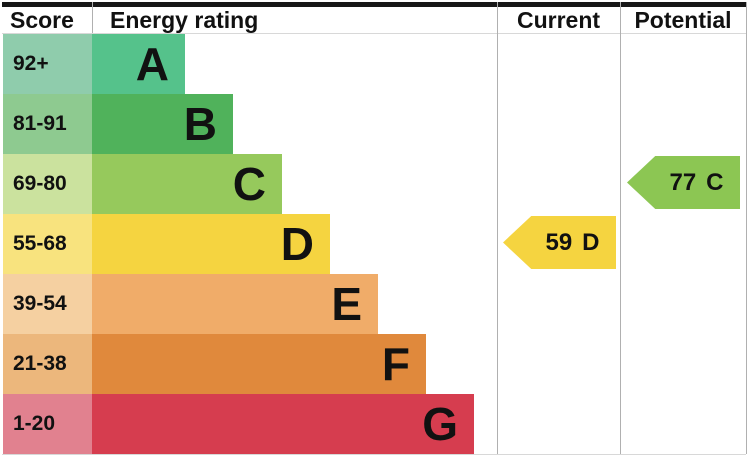  I want to click on band-d-score-cell: 55-68, so click(47, 244).